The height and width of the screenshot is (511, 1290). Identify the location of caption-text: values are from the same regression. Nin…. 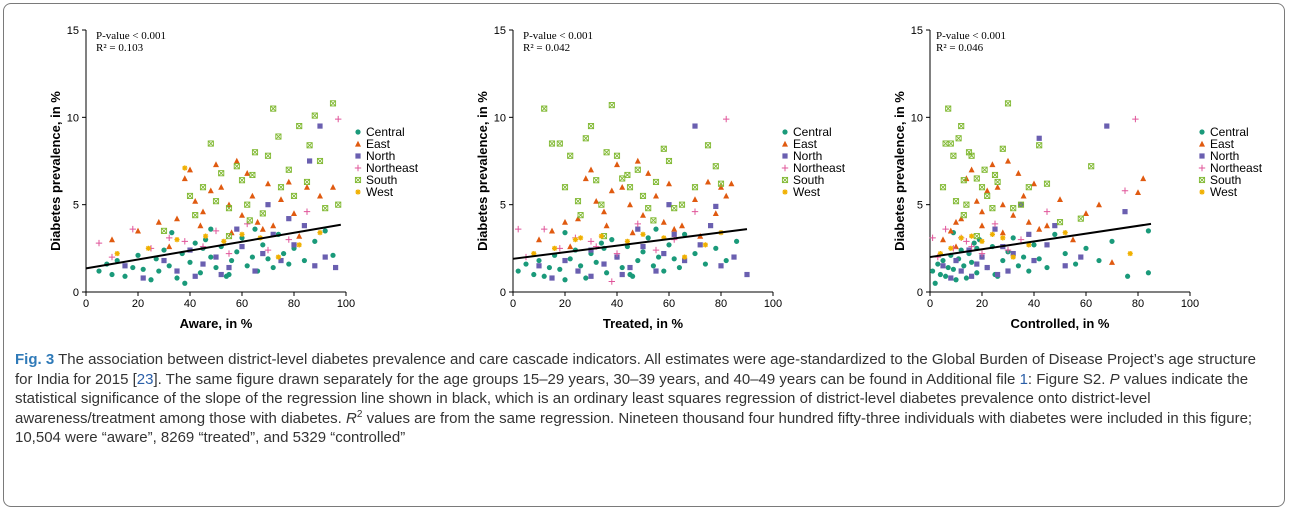
(634, 428).